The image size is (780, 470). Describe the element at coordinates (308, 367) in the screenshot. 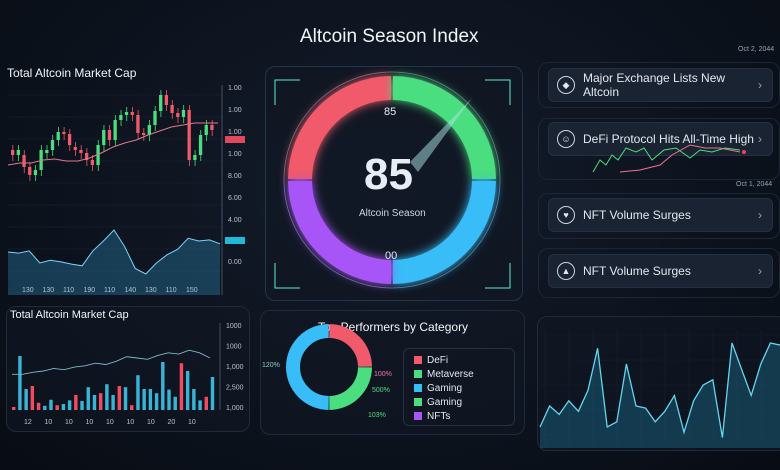

I see `donut-slice` at that location.